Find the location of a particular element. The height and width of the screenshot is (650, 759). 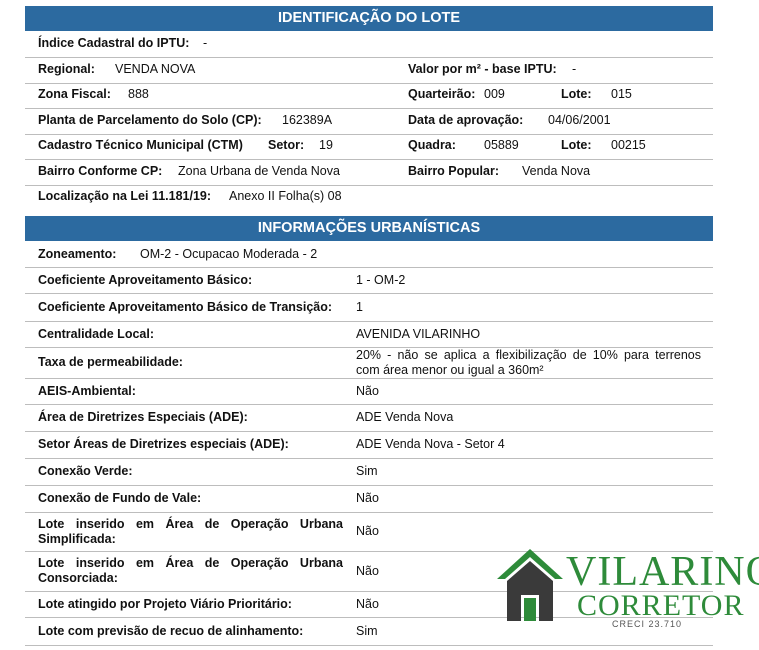

value-text: ADE Venda Nova - Setor 4 is located at coordinates (430, 444).